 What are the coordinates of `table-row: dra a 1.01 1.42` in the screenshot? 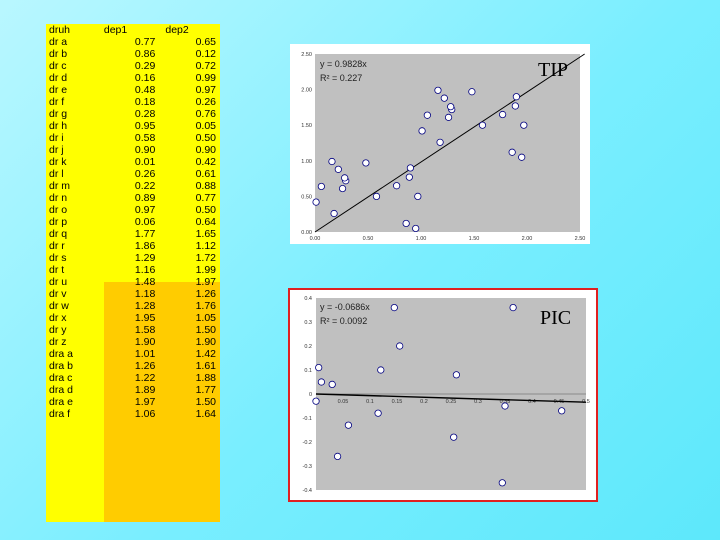 It's located at (133, 354).